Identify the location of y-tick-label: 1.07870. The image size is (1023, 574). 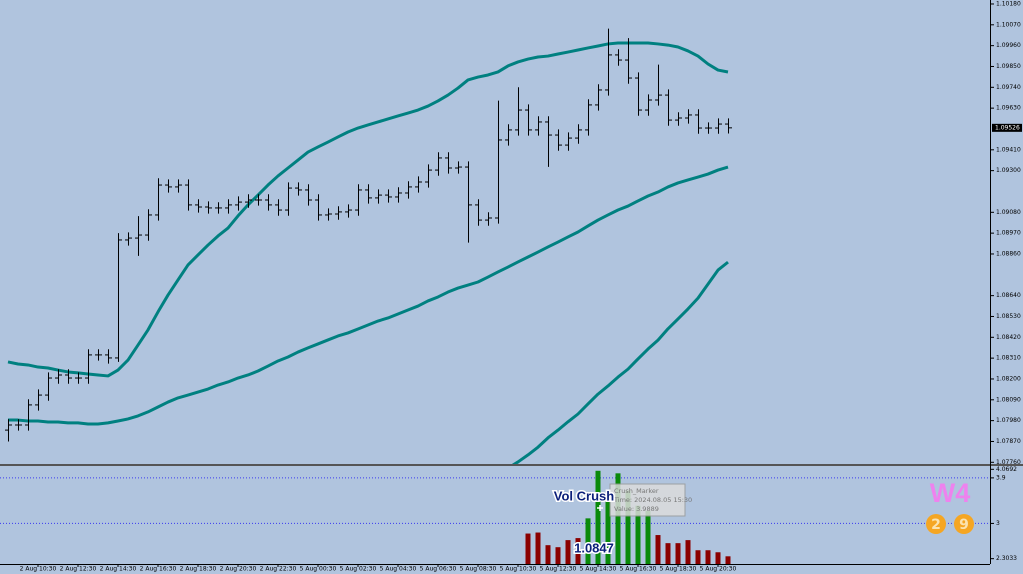
(1008, 441).